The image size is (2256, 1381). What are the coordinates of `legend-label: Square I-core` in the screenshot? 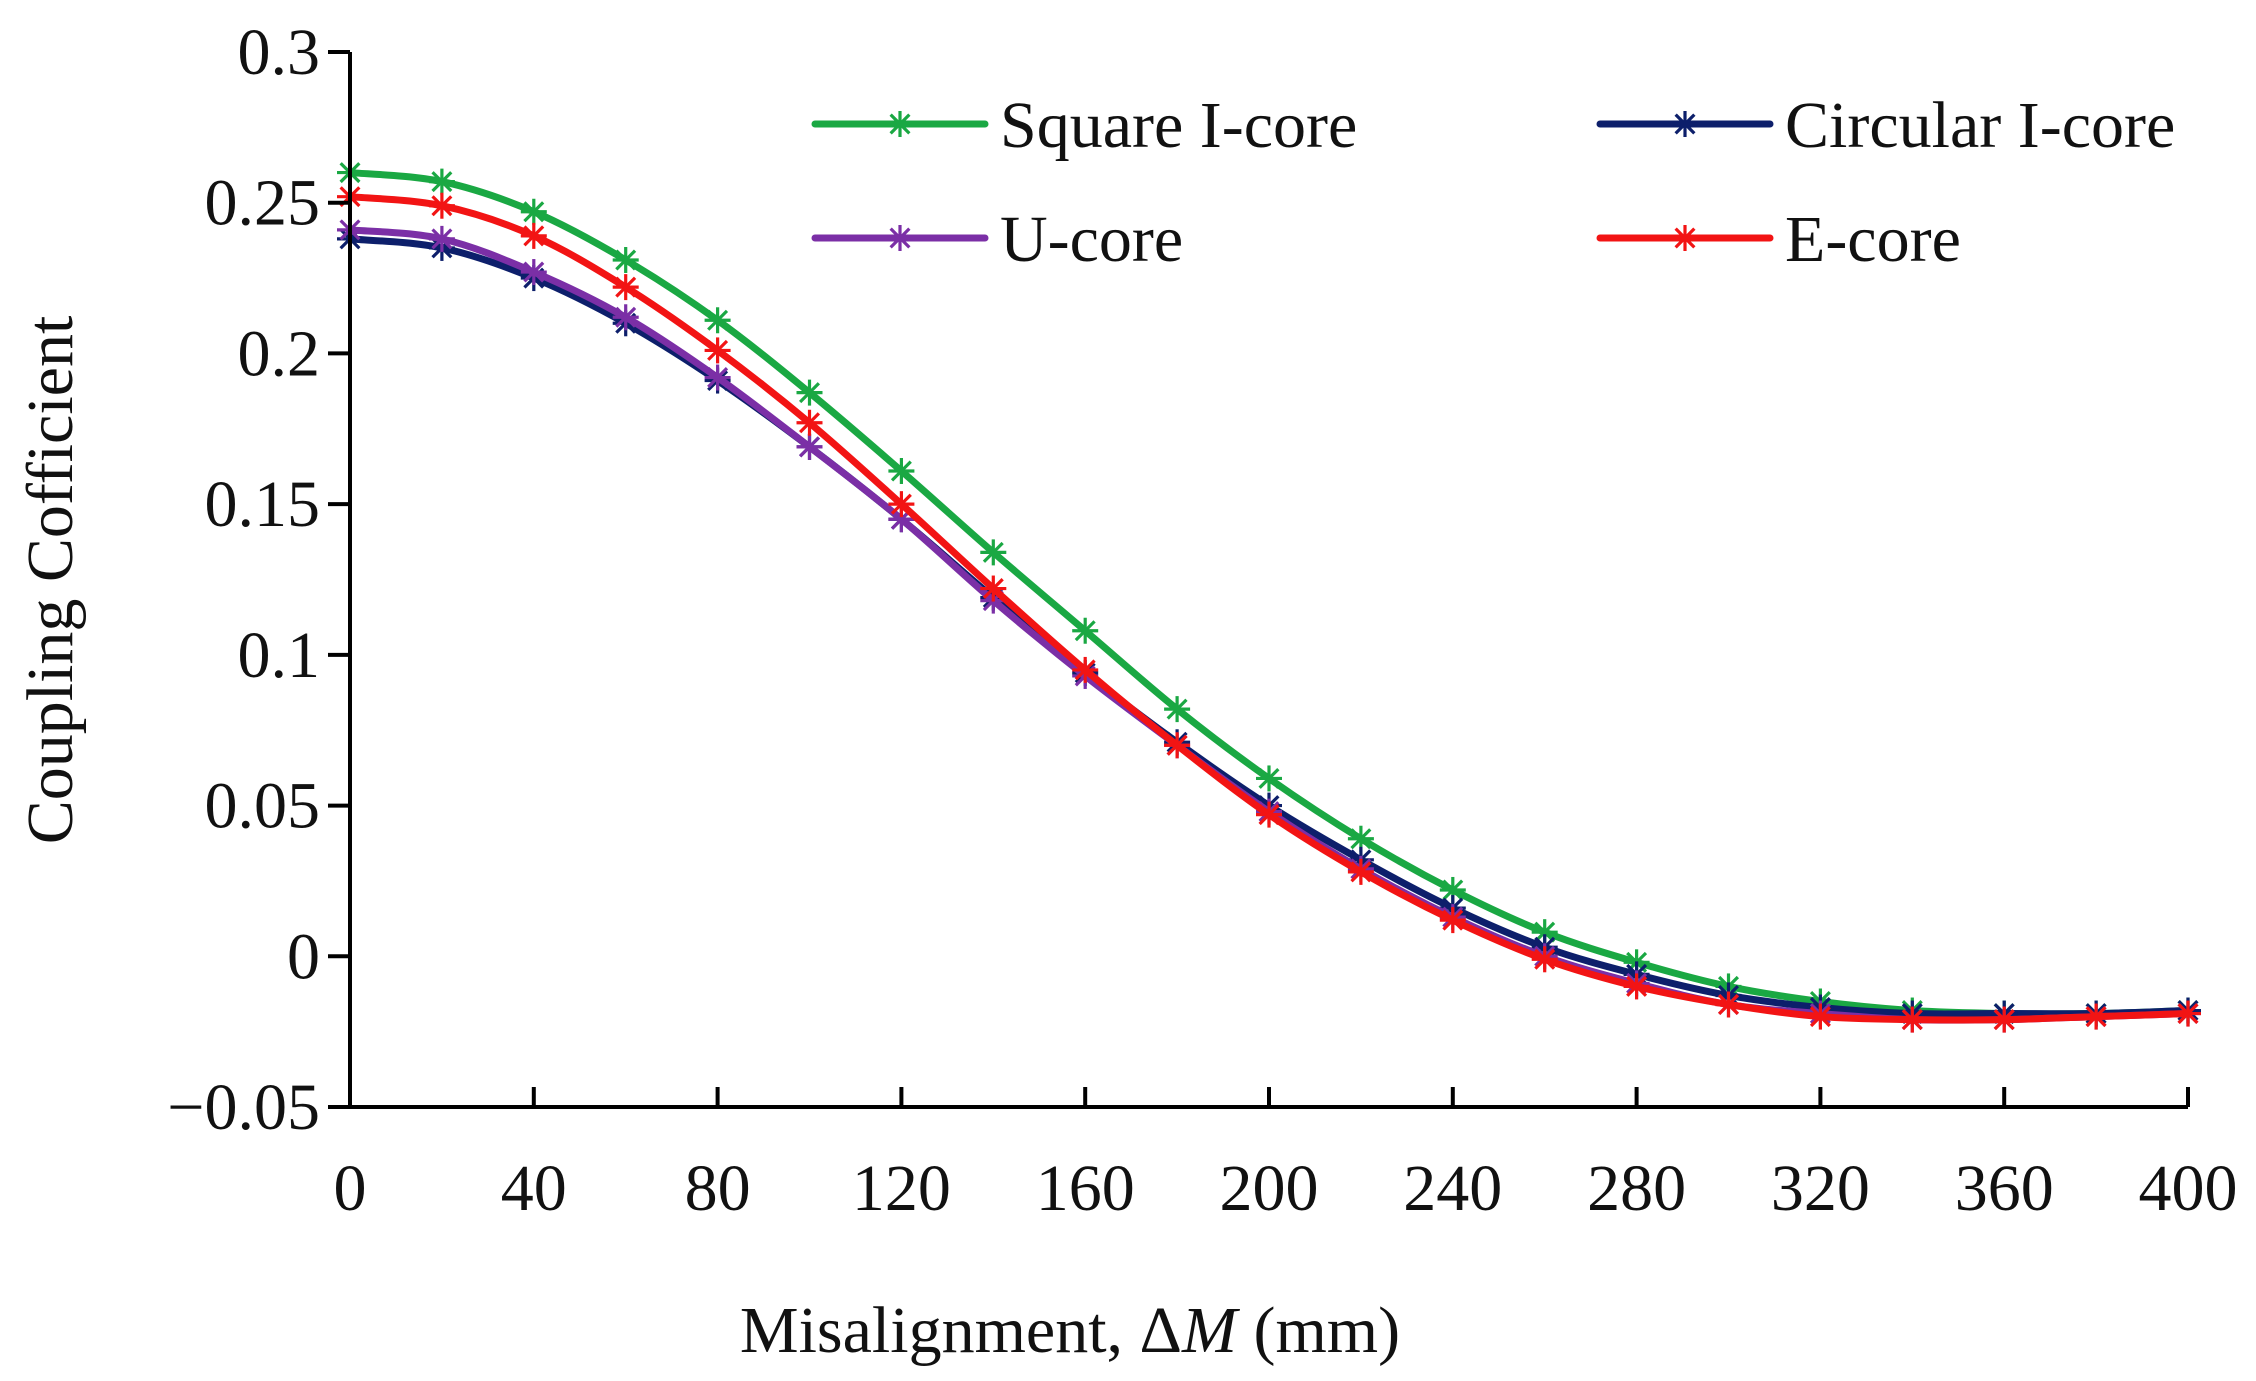 It's located at (1178, 125).